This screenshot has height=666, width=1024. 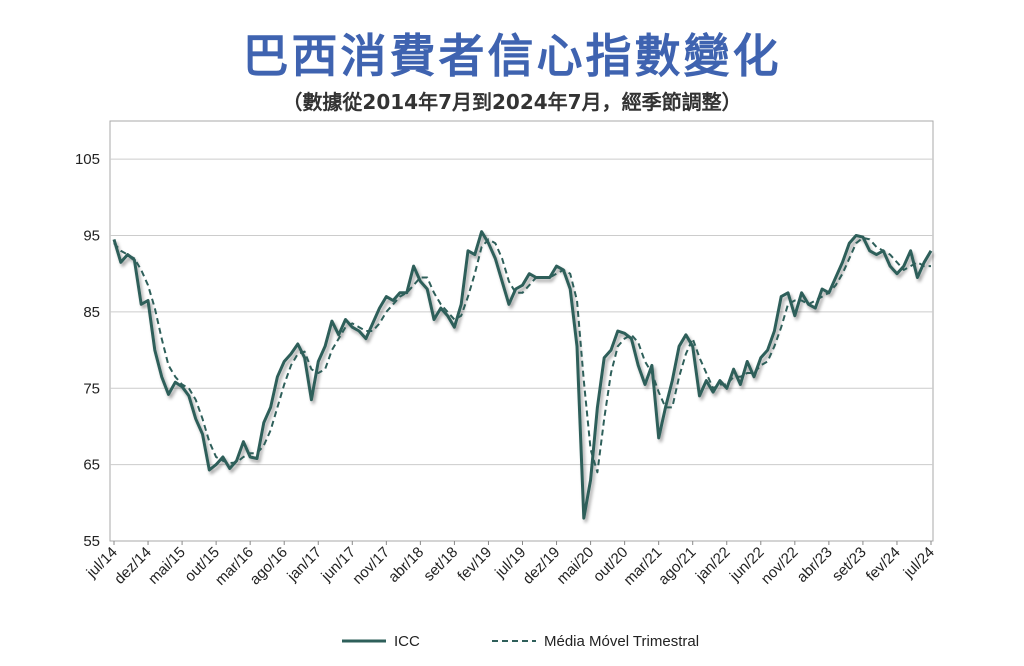 I want to click on y-tick-label: 85, so click(x=91, y=312).